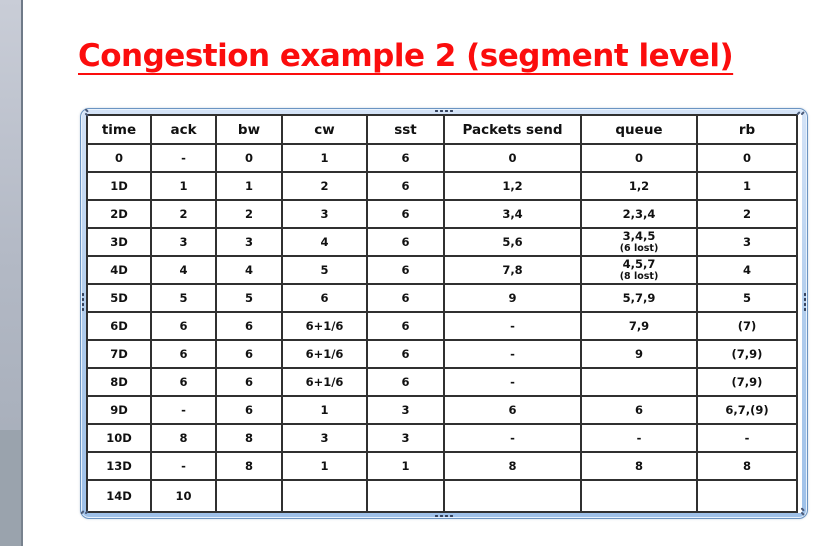 The height and width of the screenshot is (546, 823). I want to click on table-row: 7D 6 6 6+1/6 6-9 (7,9), so click(442, 354).